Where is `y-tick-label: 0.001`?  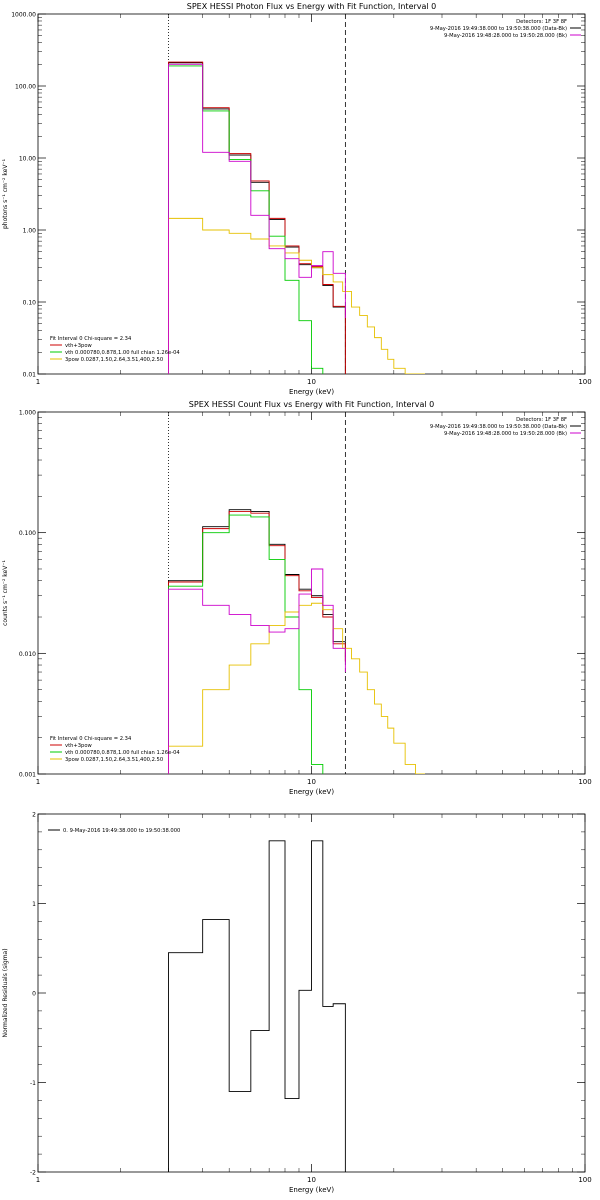 y-tick-label: 0.001 is located at coordinates (27, 775).